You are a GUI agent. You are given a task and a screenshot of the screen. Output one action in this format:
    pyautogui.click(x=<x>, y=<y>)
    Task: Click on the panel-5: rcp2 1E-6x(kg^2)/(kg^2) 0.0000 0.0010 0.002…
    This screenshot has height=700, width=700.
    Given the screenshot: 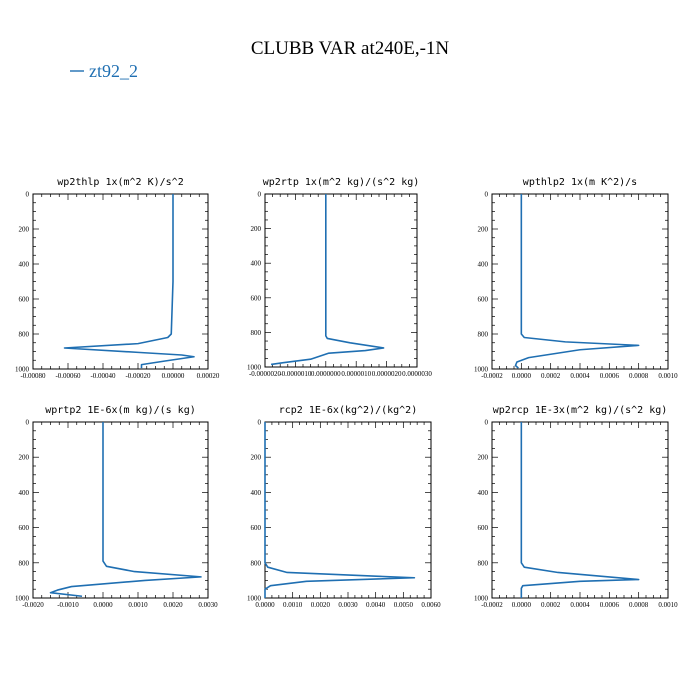 What is the action you would take?
    pyautogui.click(x=344, y=507)
    